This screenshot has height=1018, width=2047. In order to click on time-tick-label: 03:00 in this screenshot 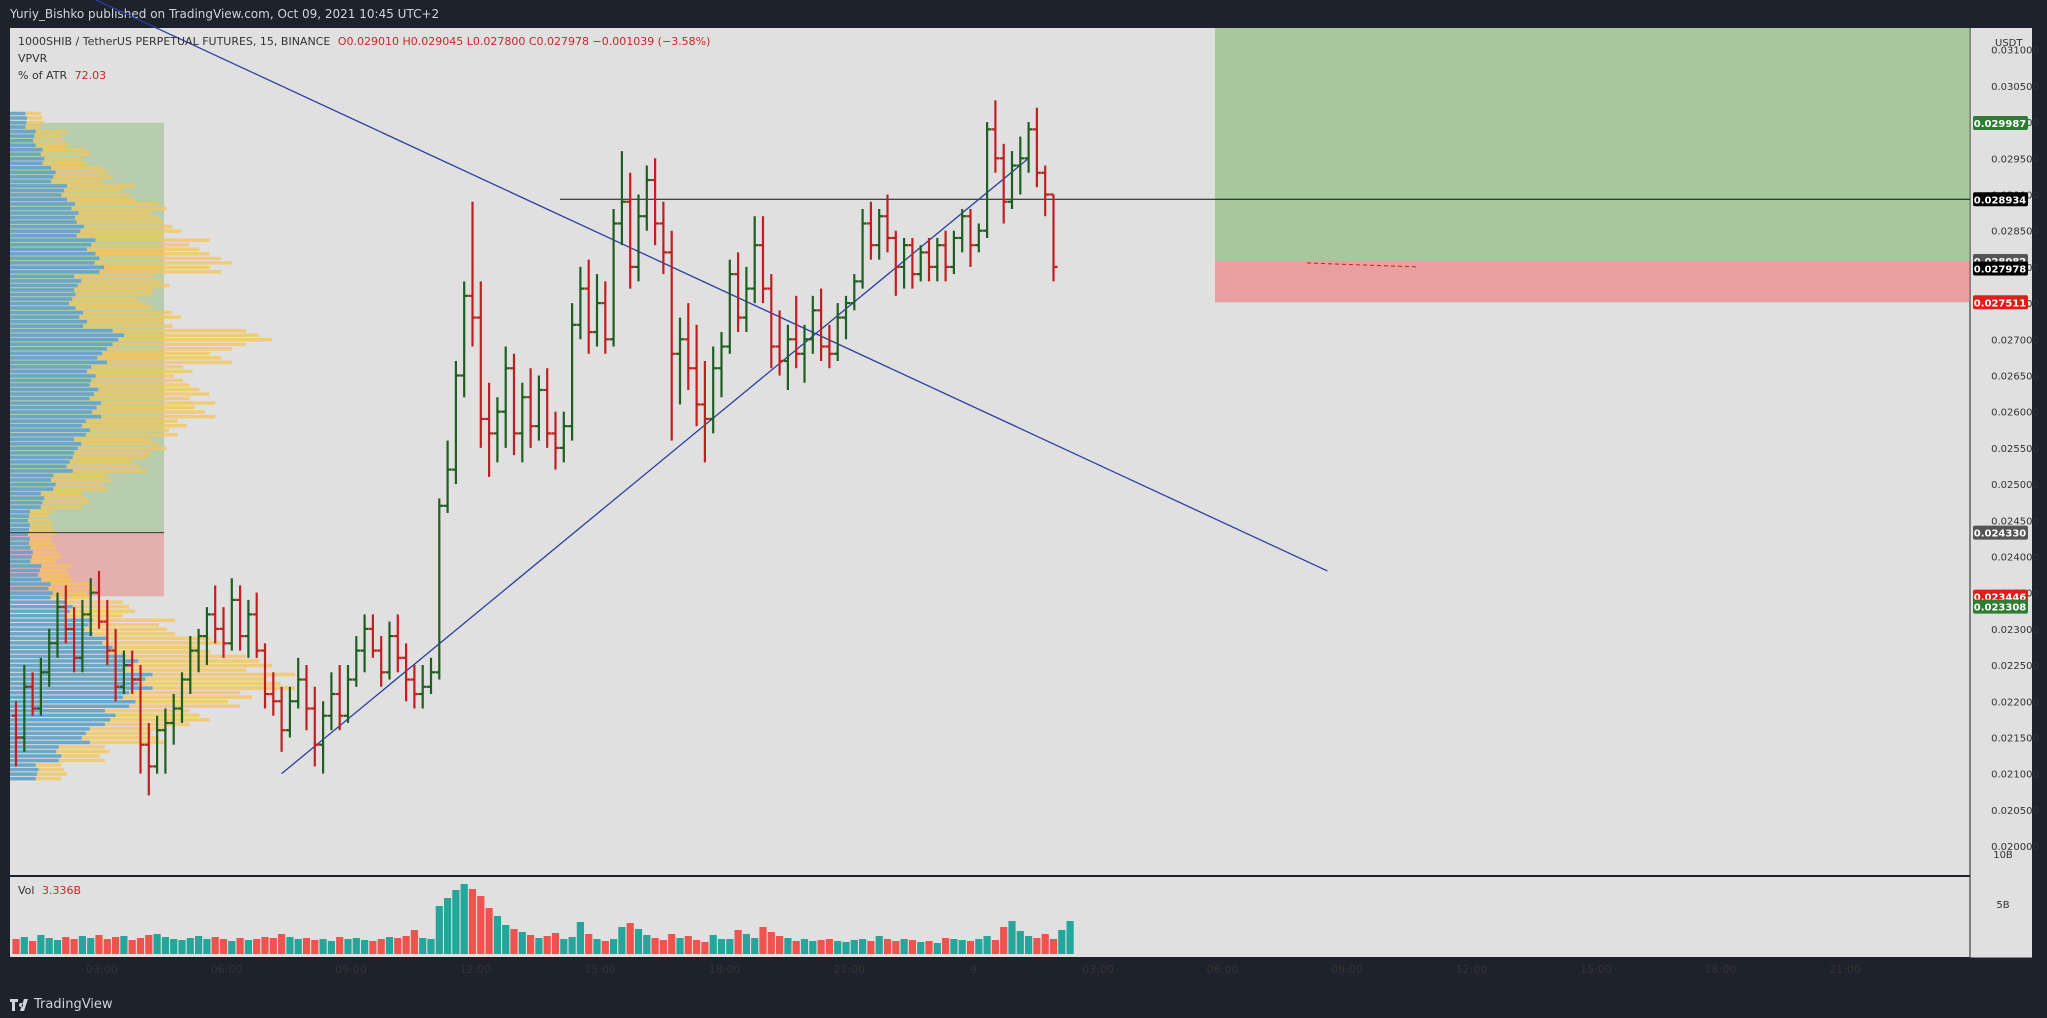, I will do `click(102, 969)`.